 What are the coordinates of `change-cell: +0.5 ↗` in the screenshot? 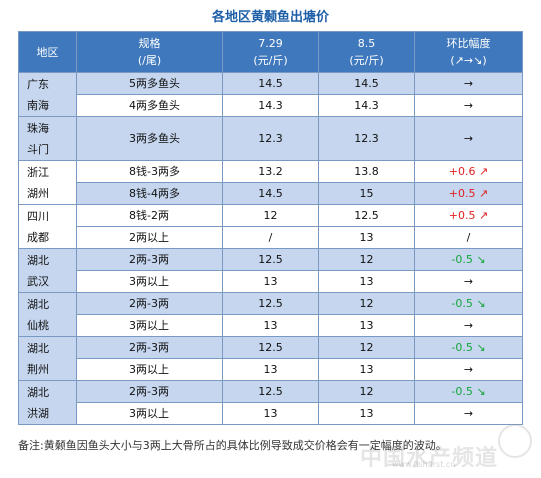 It's located at (468, 215).